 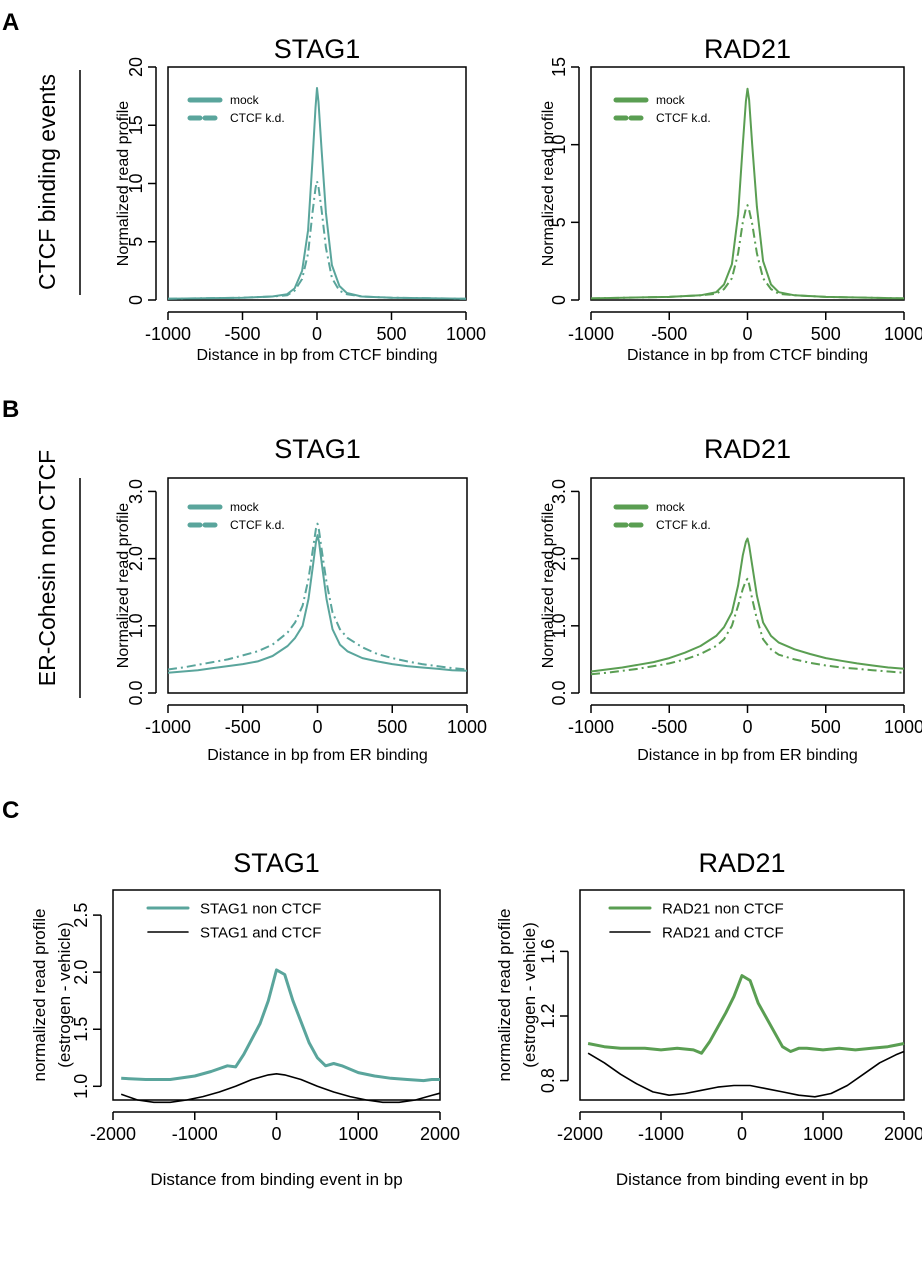 I want to click on panel-label-b: B, so click(x=10, y=409).